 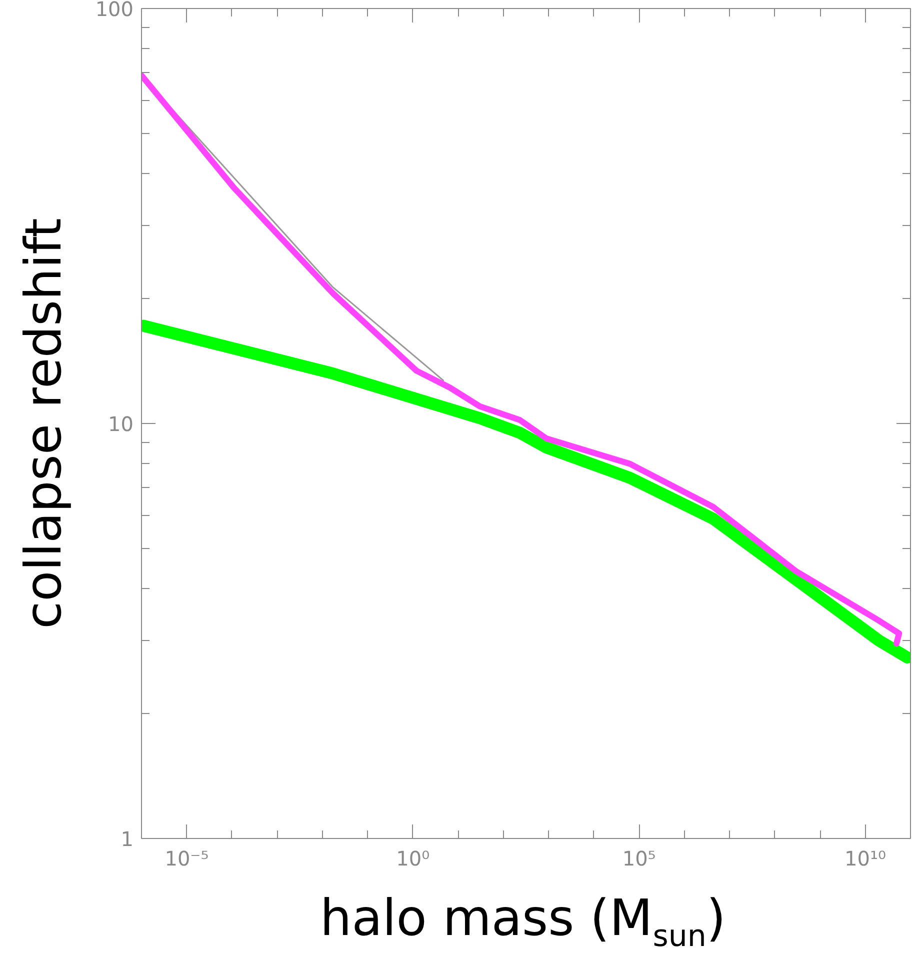 I want to click on x-tick-label: 10⁵, so click(x=639, y=858).